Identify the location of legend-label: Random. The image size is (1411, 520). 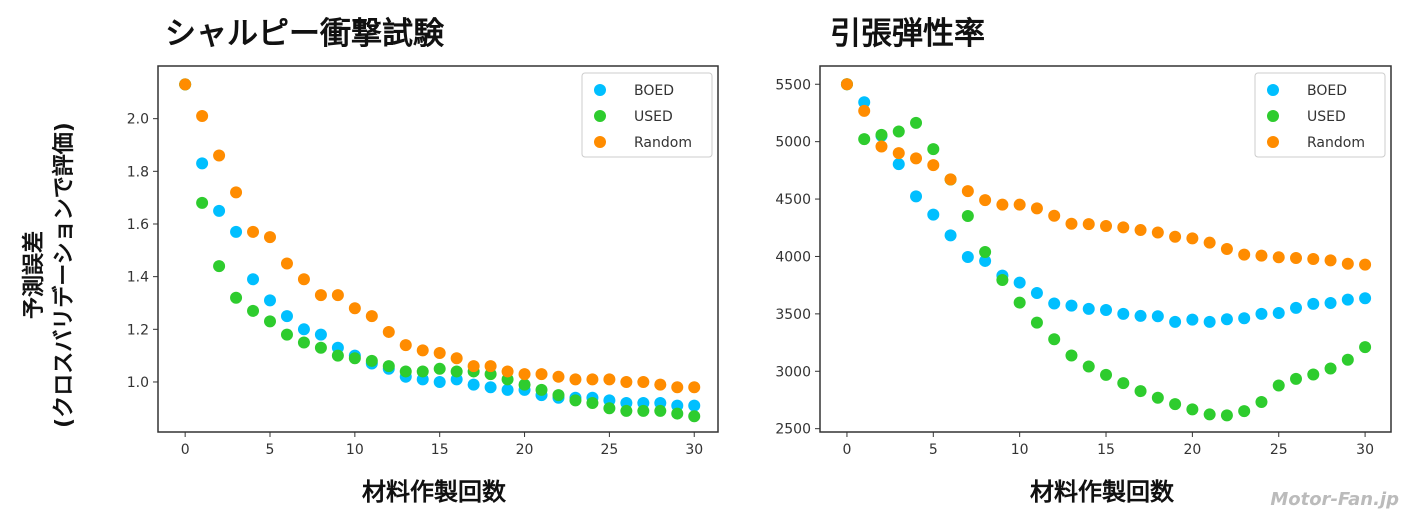
(663, 143).